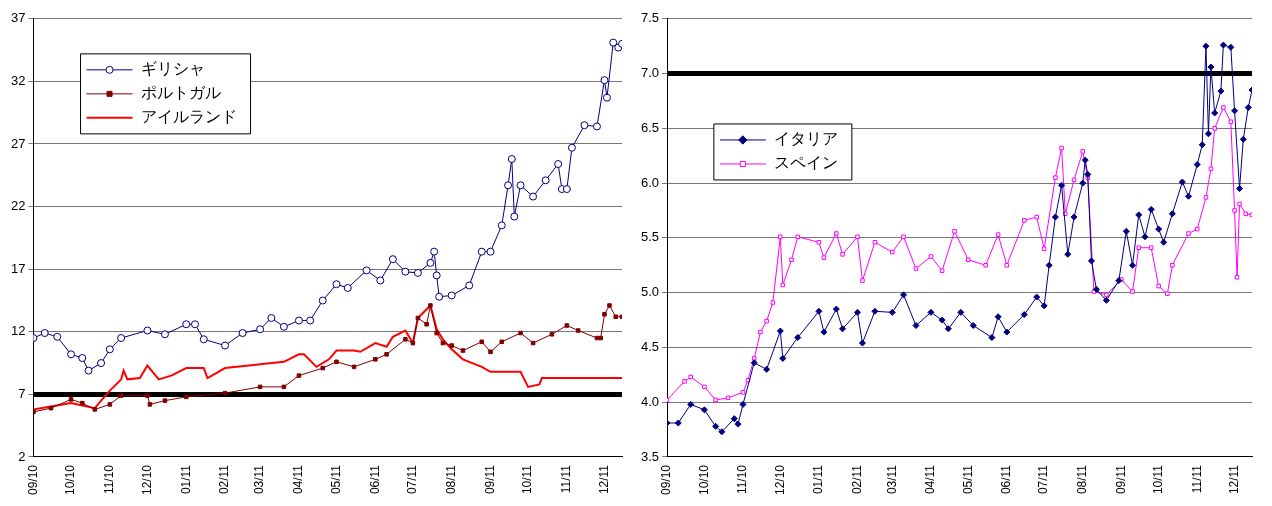 Image resolution: width=1272 pixels, height=506 pixels. I want to click on y-tick-label: 6.0, so click(650, 182).